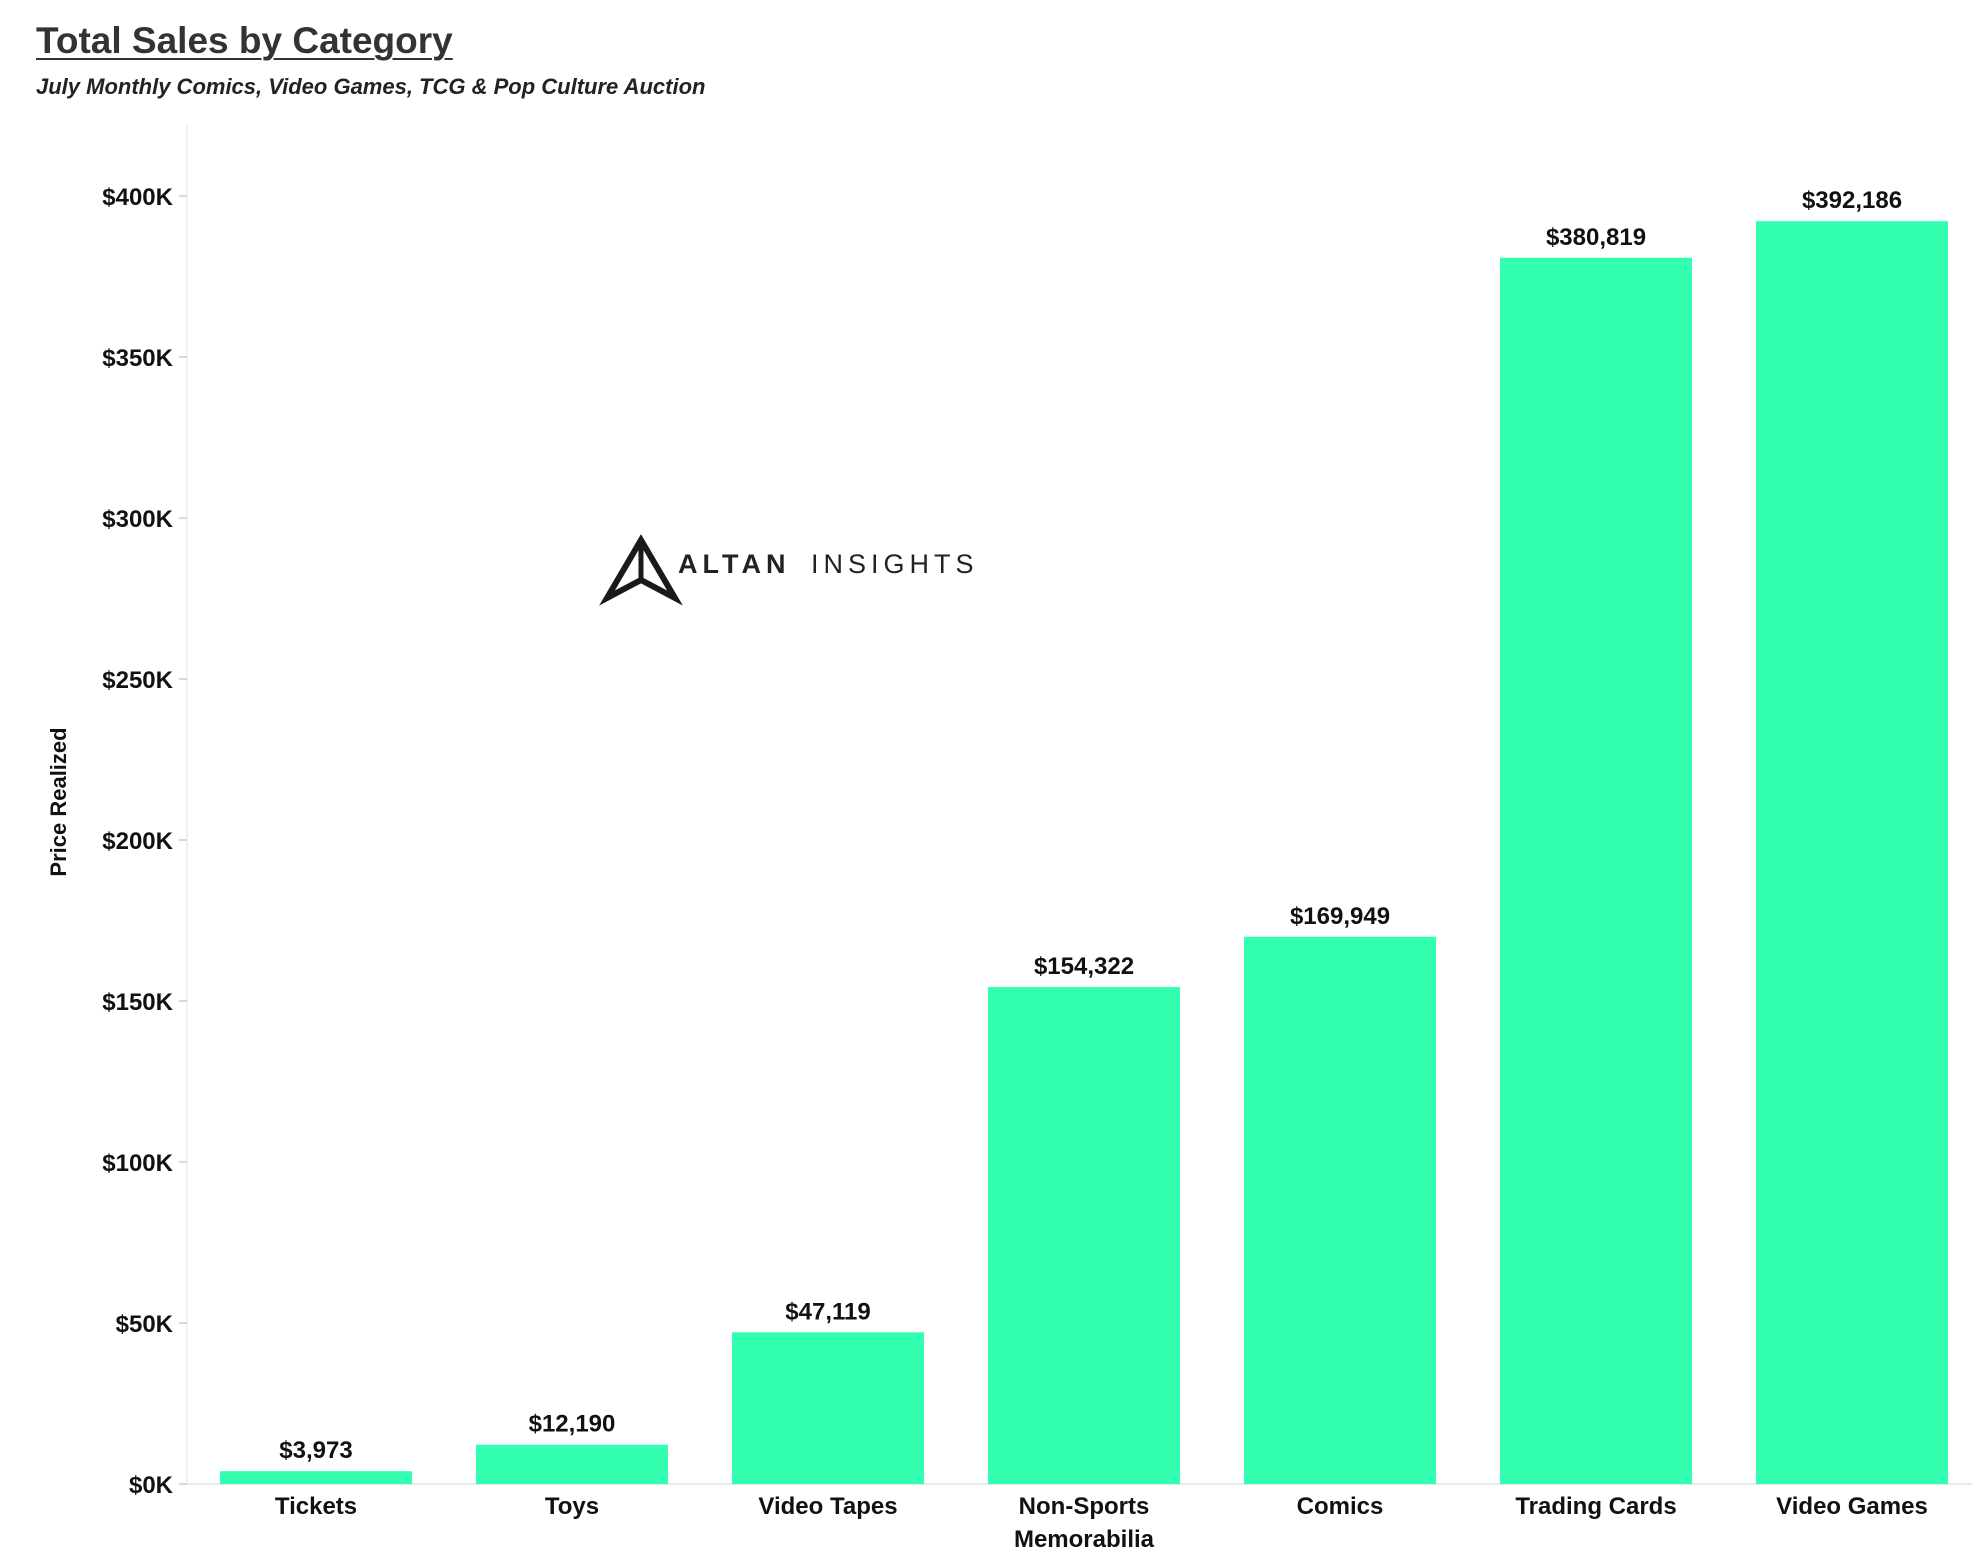 This screenshot has height=1566, width=1972. Describe the element at coordinates (151, 1485) in the screenshot. I see `y-tick-label: $0K` at that location.